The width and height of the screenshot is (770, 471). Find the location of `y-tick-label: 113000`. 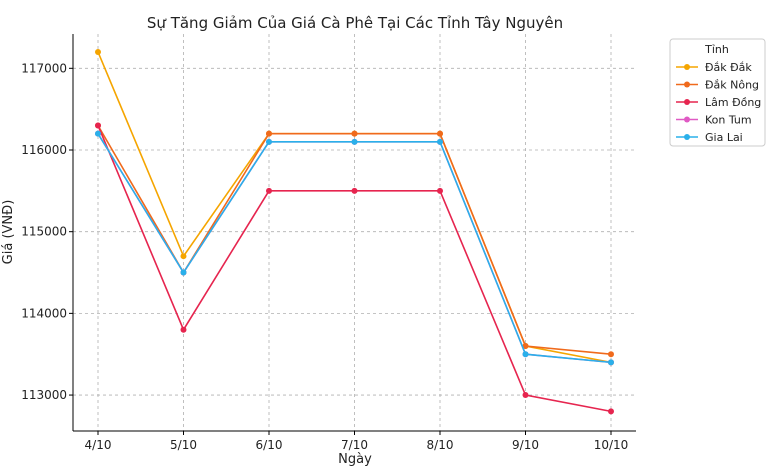

y-tick-label: 113000 is located at coordinates (44, 395).